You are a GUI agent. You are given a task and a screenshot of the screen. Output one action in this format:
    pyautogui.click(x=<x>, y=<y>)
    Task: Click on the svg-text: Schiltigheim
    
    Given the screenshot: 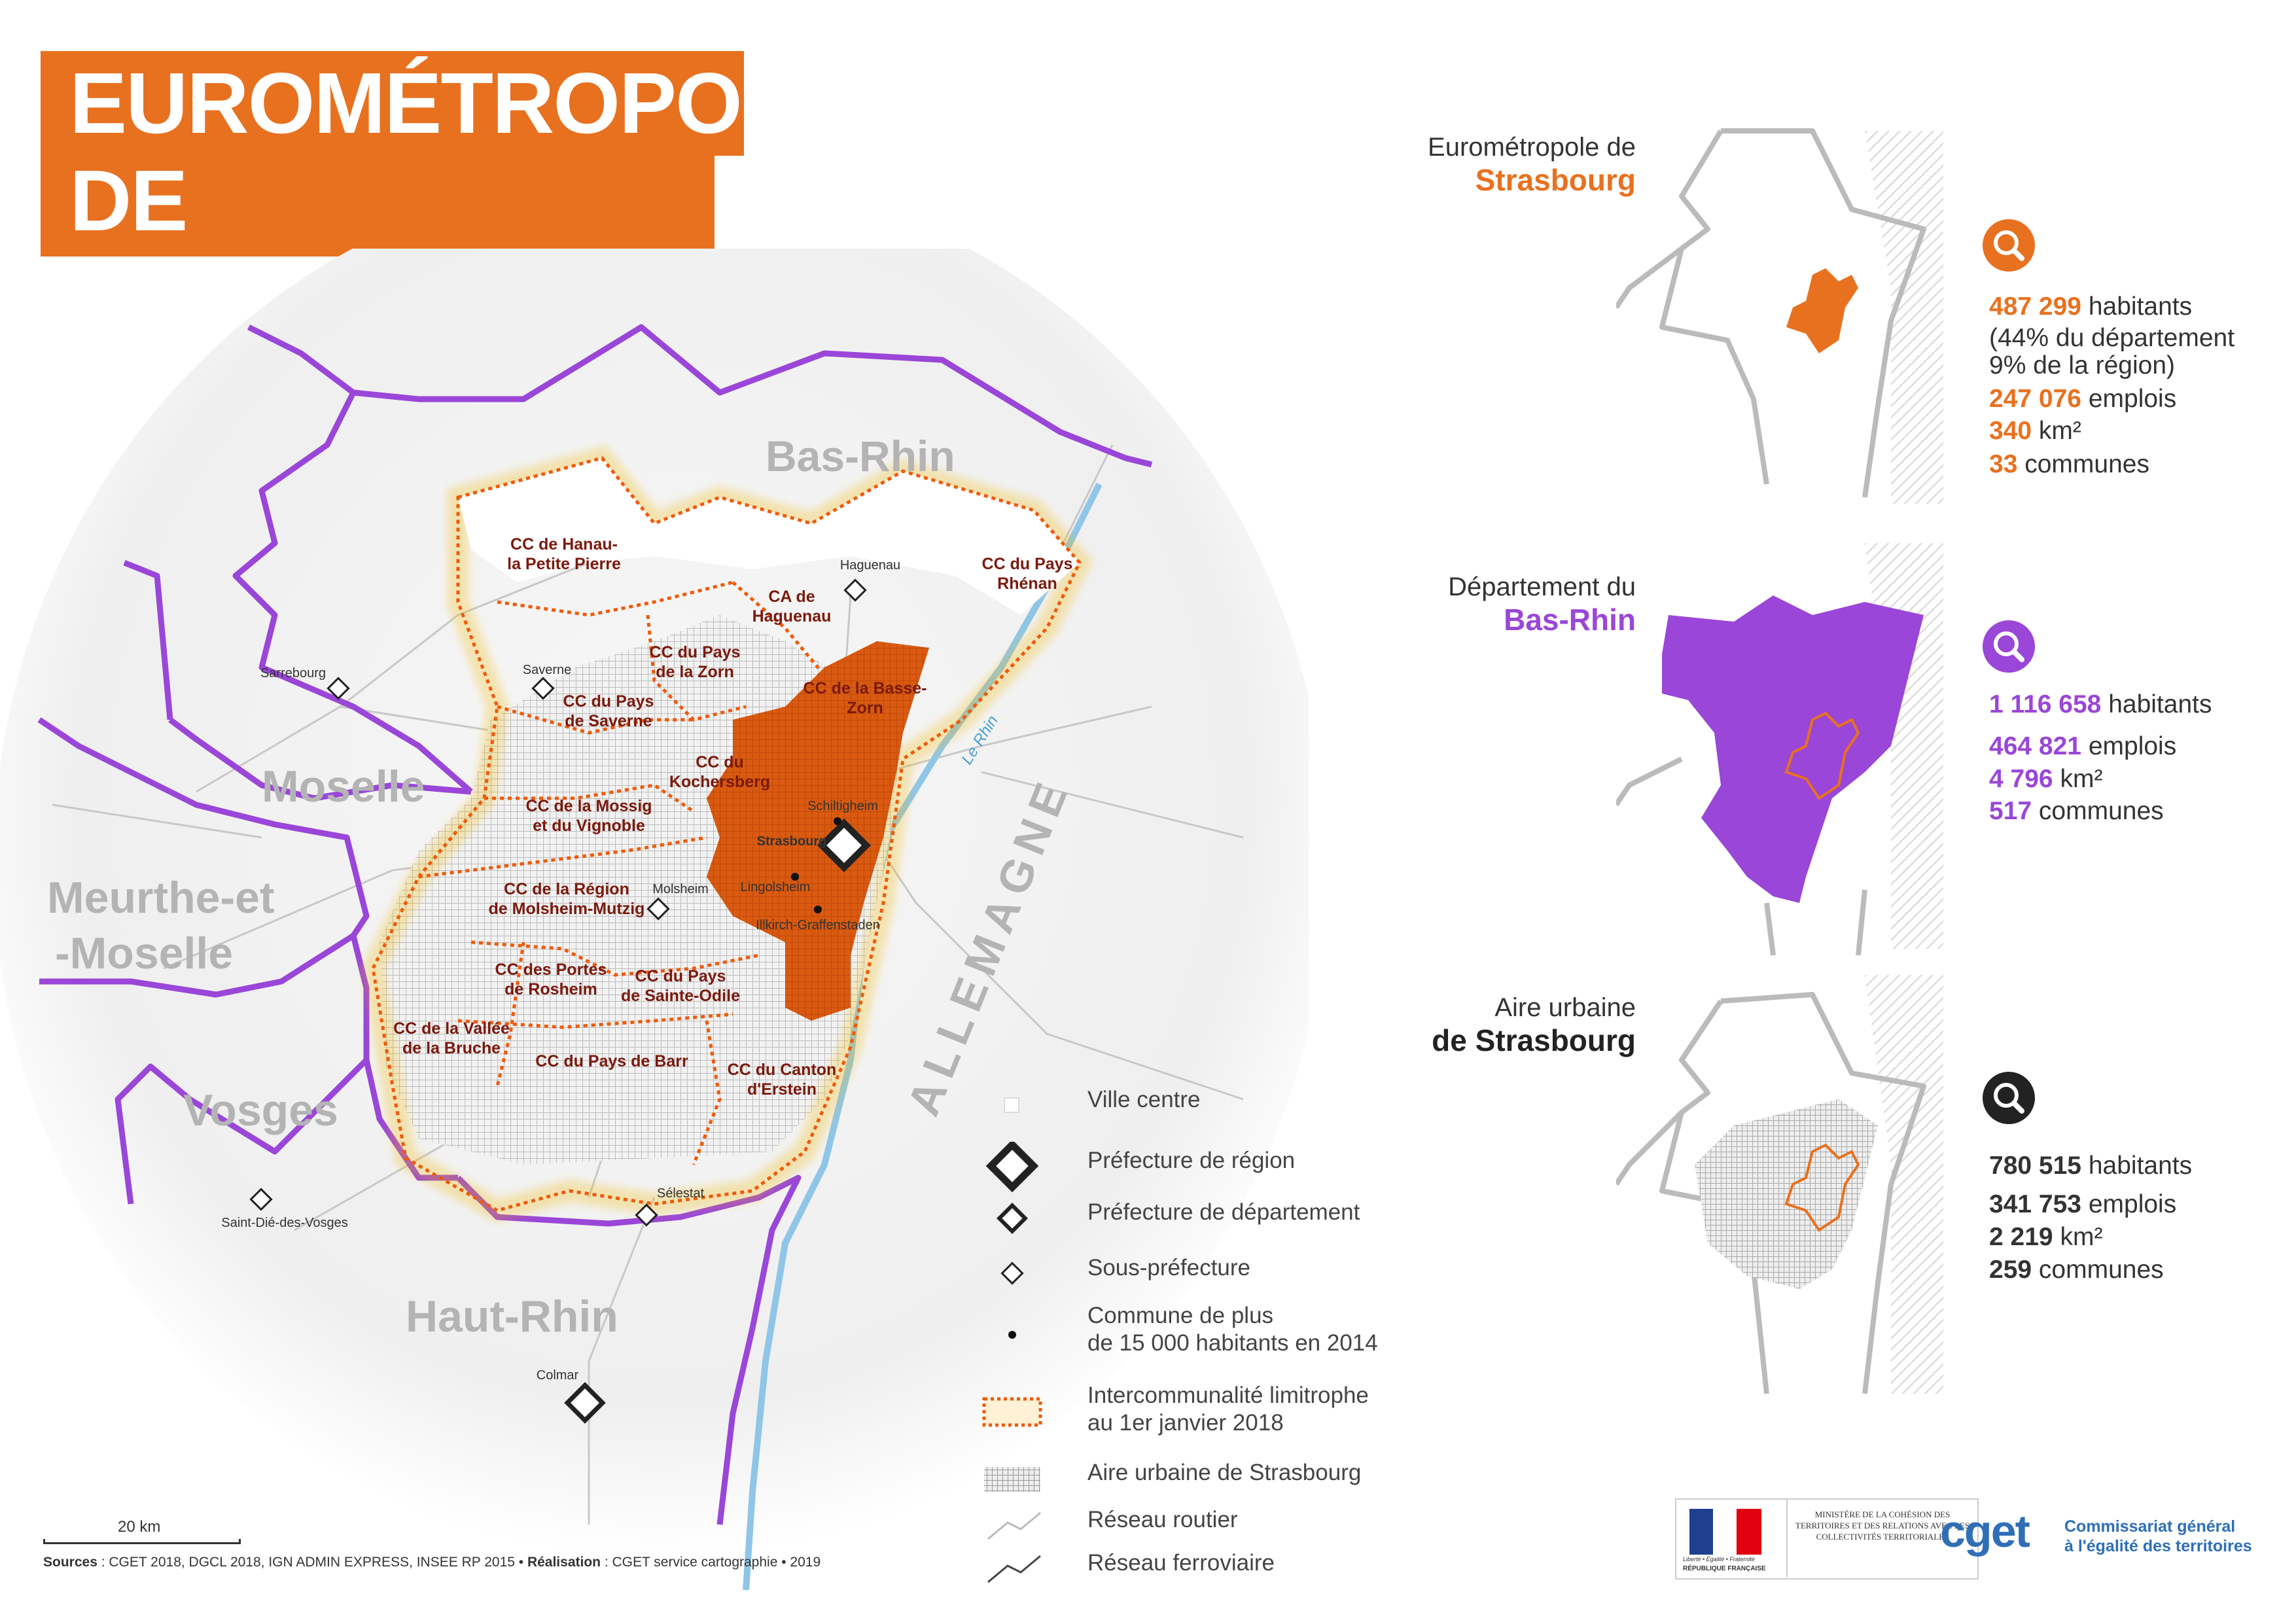 What is the action you would take?
    pyautogui.click(x=842, y=806)
    